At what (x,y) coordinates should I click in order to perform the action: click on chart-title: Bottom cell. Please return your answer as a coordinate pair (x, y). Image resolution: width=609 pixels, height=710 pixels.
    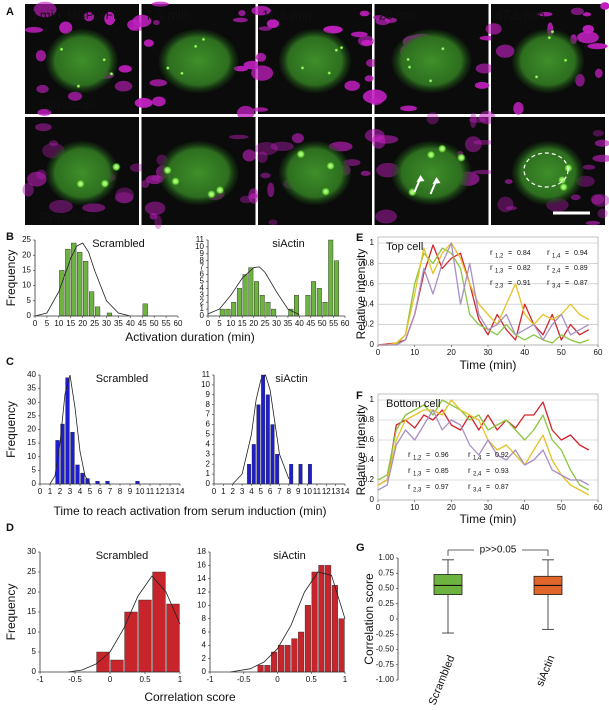
    Looking at the image, I should click on (413, 404).